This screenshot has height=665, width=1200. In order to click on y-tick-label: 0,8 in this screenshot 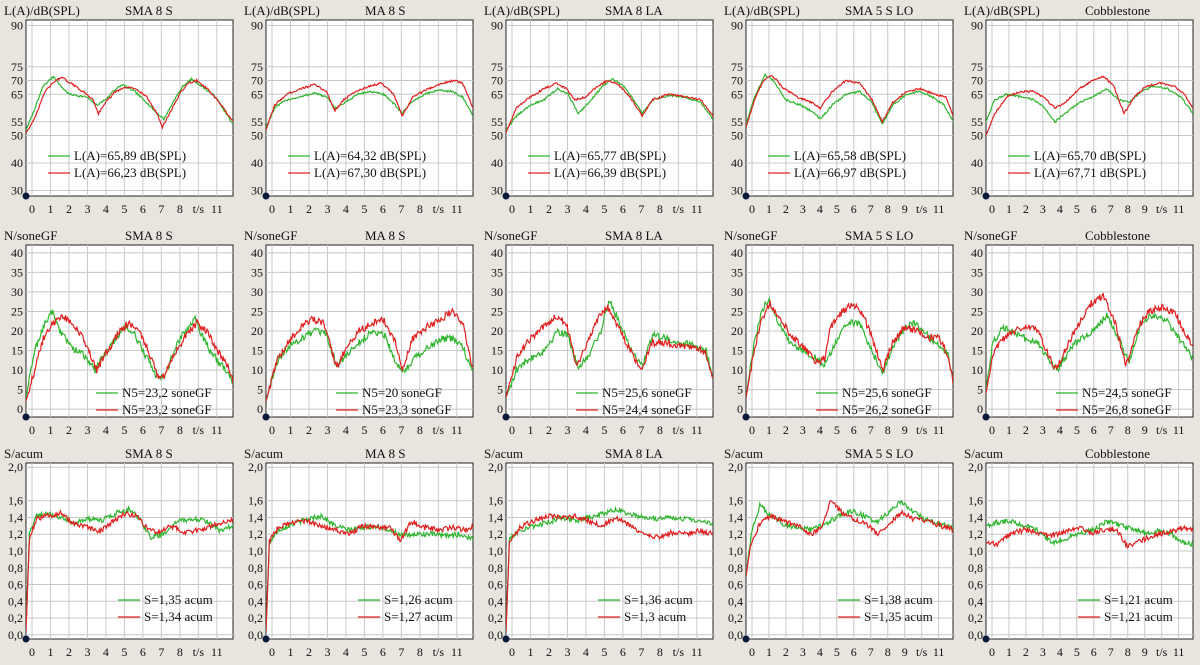, I will do `click(975, 568)`.